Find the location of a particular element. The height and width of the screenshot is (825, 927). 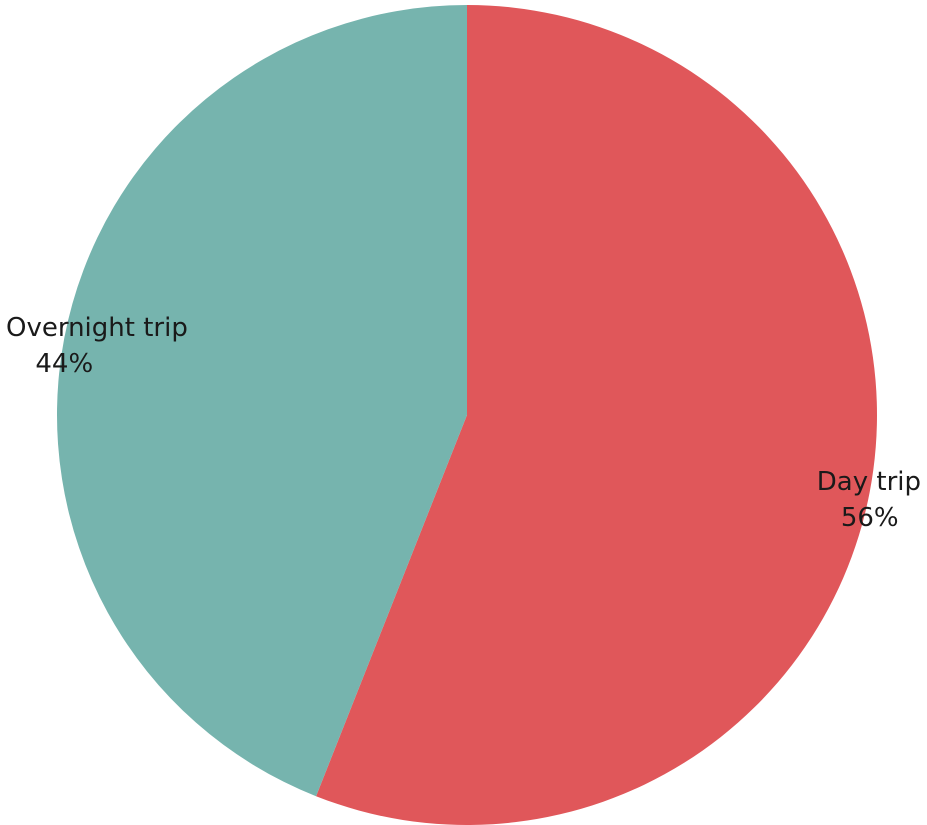

slice-value-day-trip: 56% is located at coordinates (870, 518).